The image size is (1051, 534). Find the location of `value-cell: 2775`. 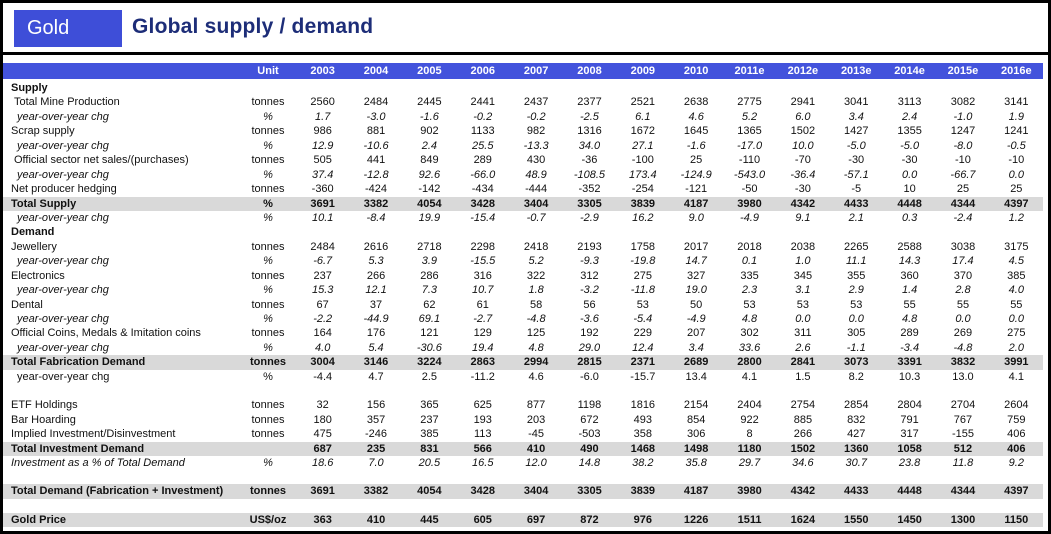

value-cell: 2775 is located at coordinates (749, 102).